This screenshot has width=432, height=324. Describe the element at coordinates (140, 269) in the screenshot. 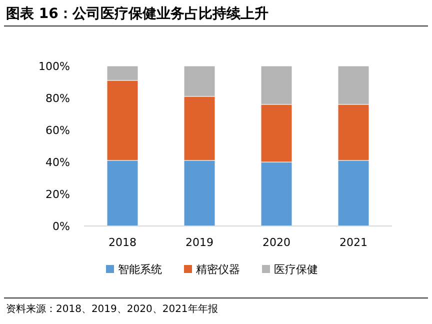

I see `legend-label: 智能系统` at that location.